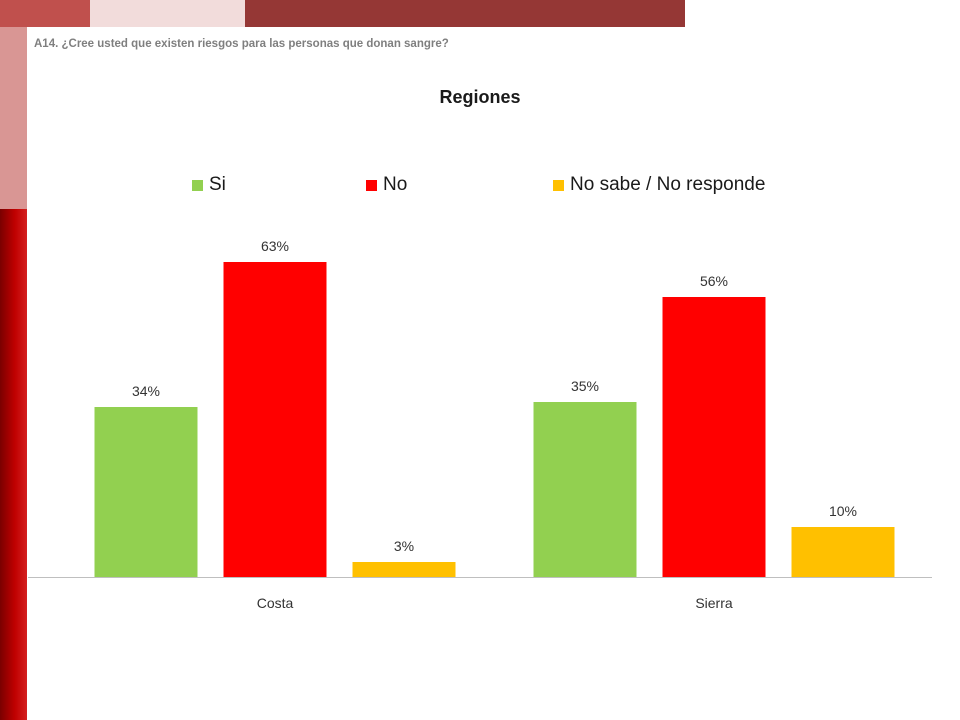 This screenshot has height=720, width=960. I want to click on category-label-sierra: Sierra, so click(714, 603).